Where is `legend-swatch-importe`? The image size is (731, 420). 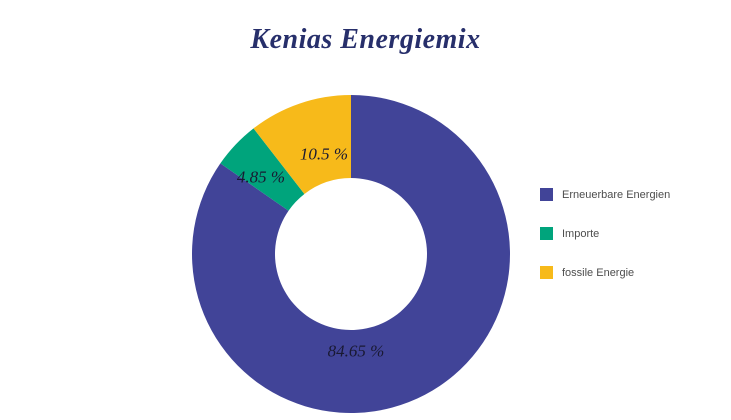 legend-swatch-importe is located at coordinates (546, 233).